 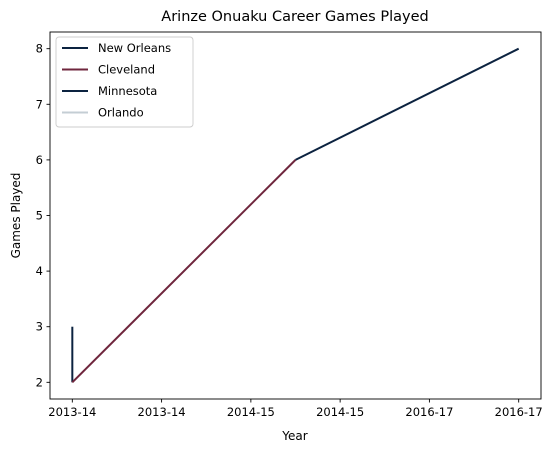 What do you see at coordinates (121, 113) in the screenshot?
I see `legend-label-3: Orlando` at bounding box center [121, 113].